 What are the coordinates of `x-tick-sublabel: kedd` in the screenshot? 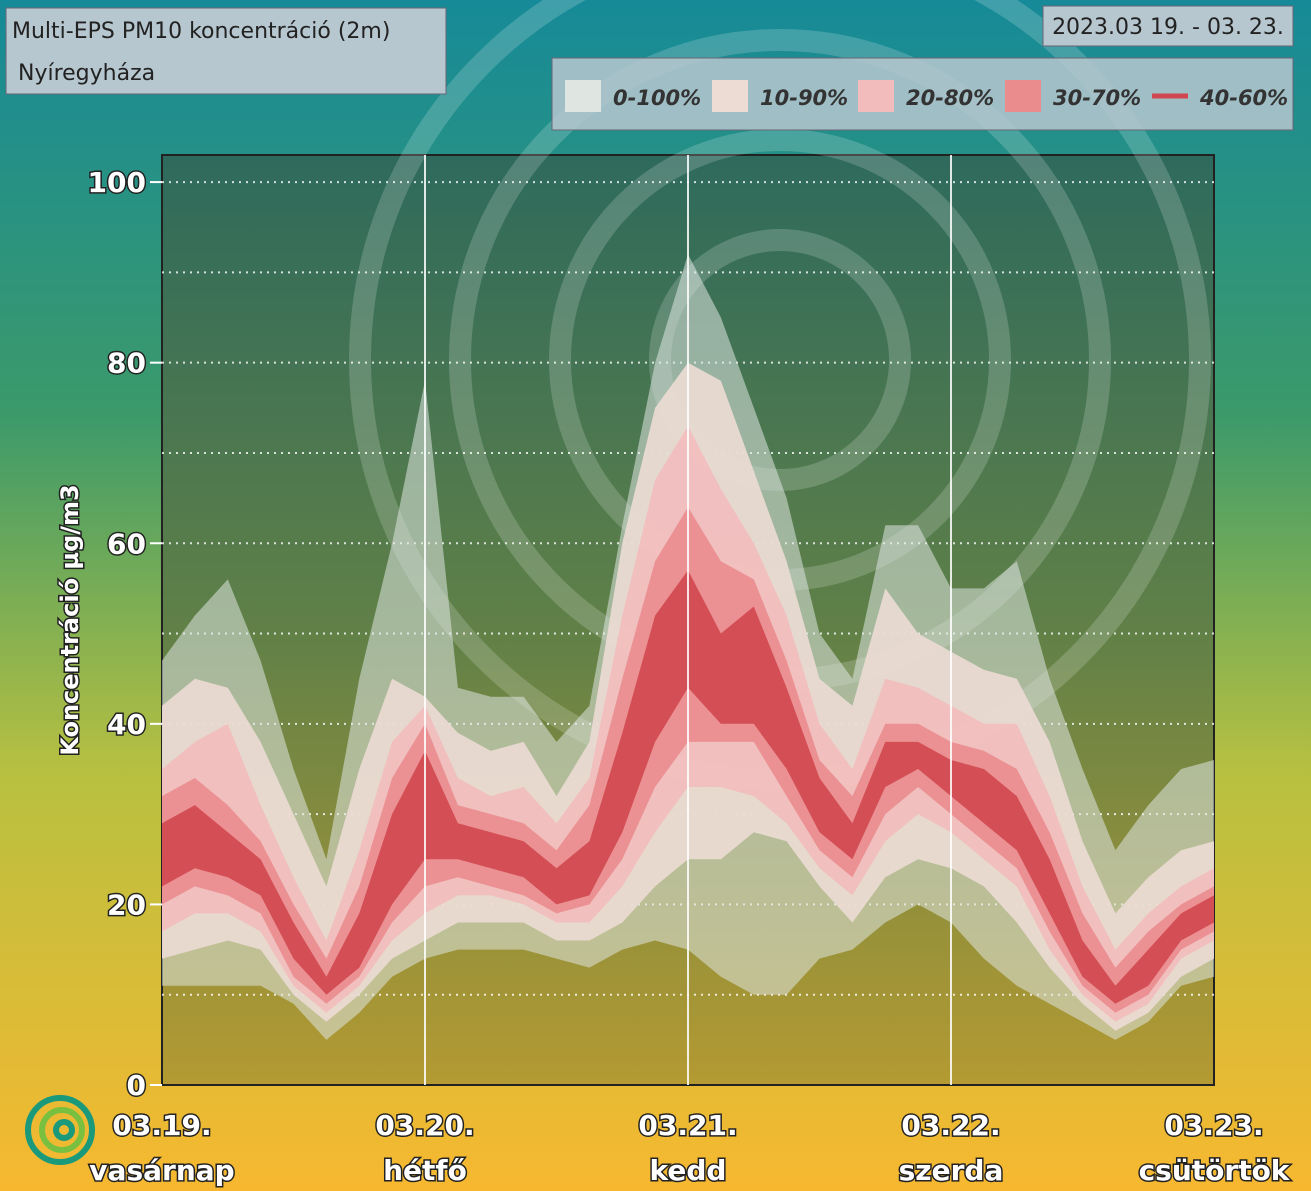 It's located at (688, 1170).